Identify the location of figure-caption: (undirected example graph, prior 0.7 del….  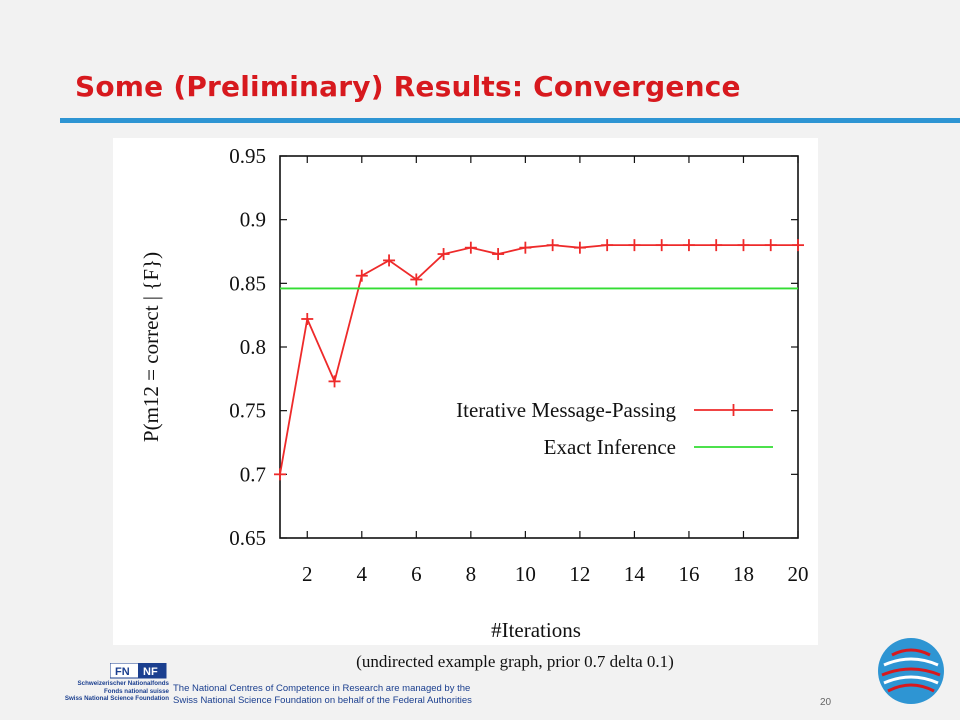
(515, 661).